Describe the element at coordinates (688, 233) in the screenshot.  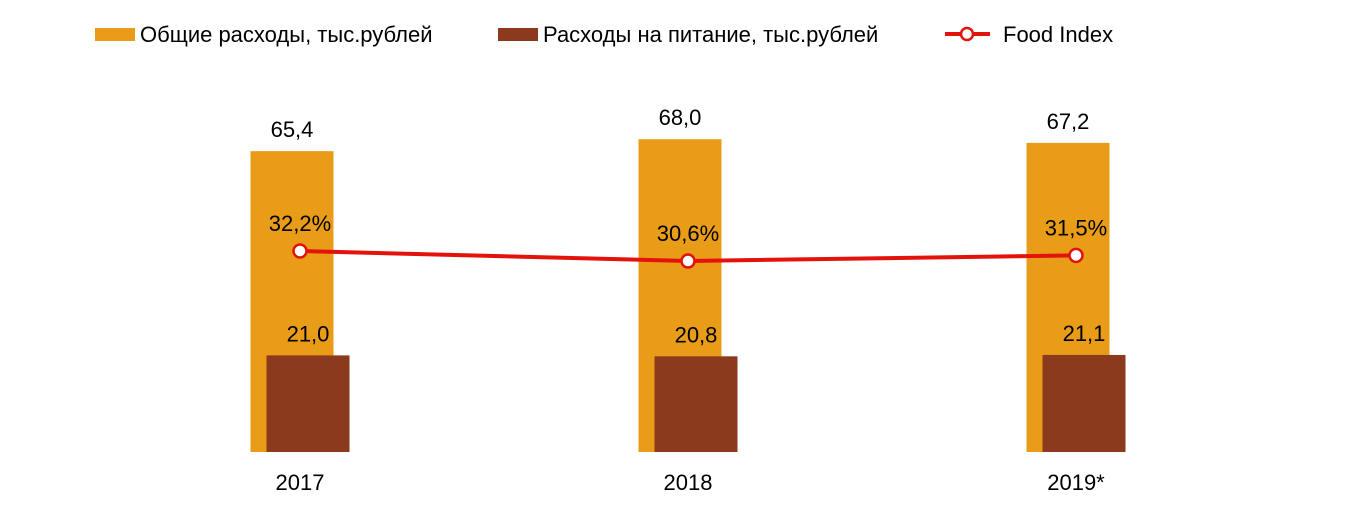
I see `food-index-label-1: 30,6%` at that location.